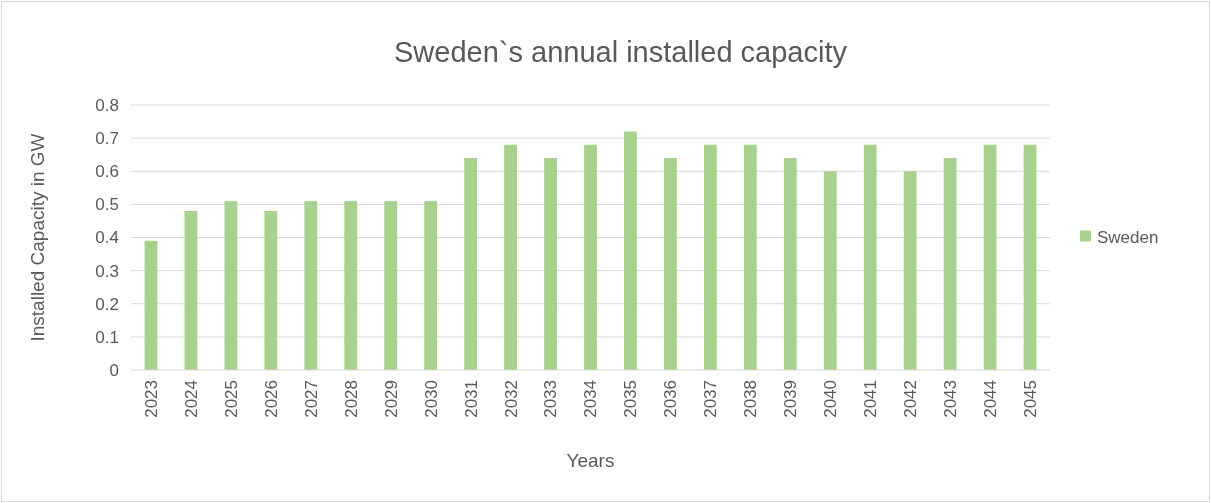 Image resolution: width=1211 pixels, height=503 pixels. Describe the element at coordinates (351, 399) in the screenshot. I see `x-tick-label: 2028` at that location.